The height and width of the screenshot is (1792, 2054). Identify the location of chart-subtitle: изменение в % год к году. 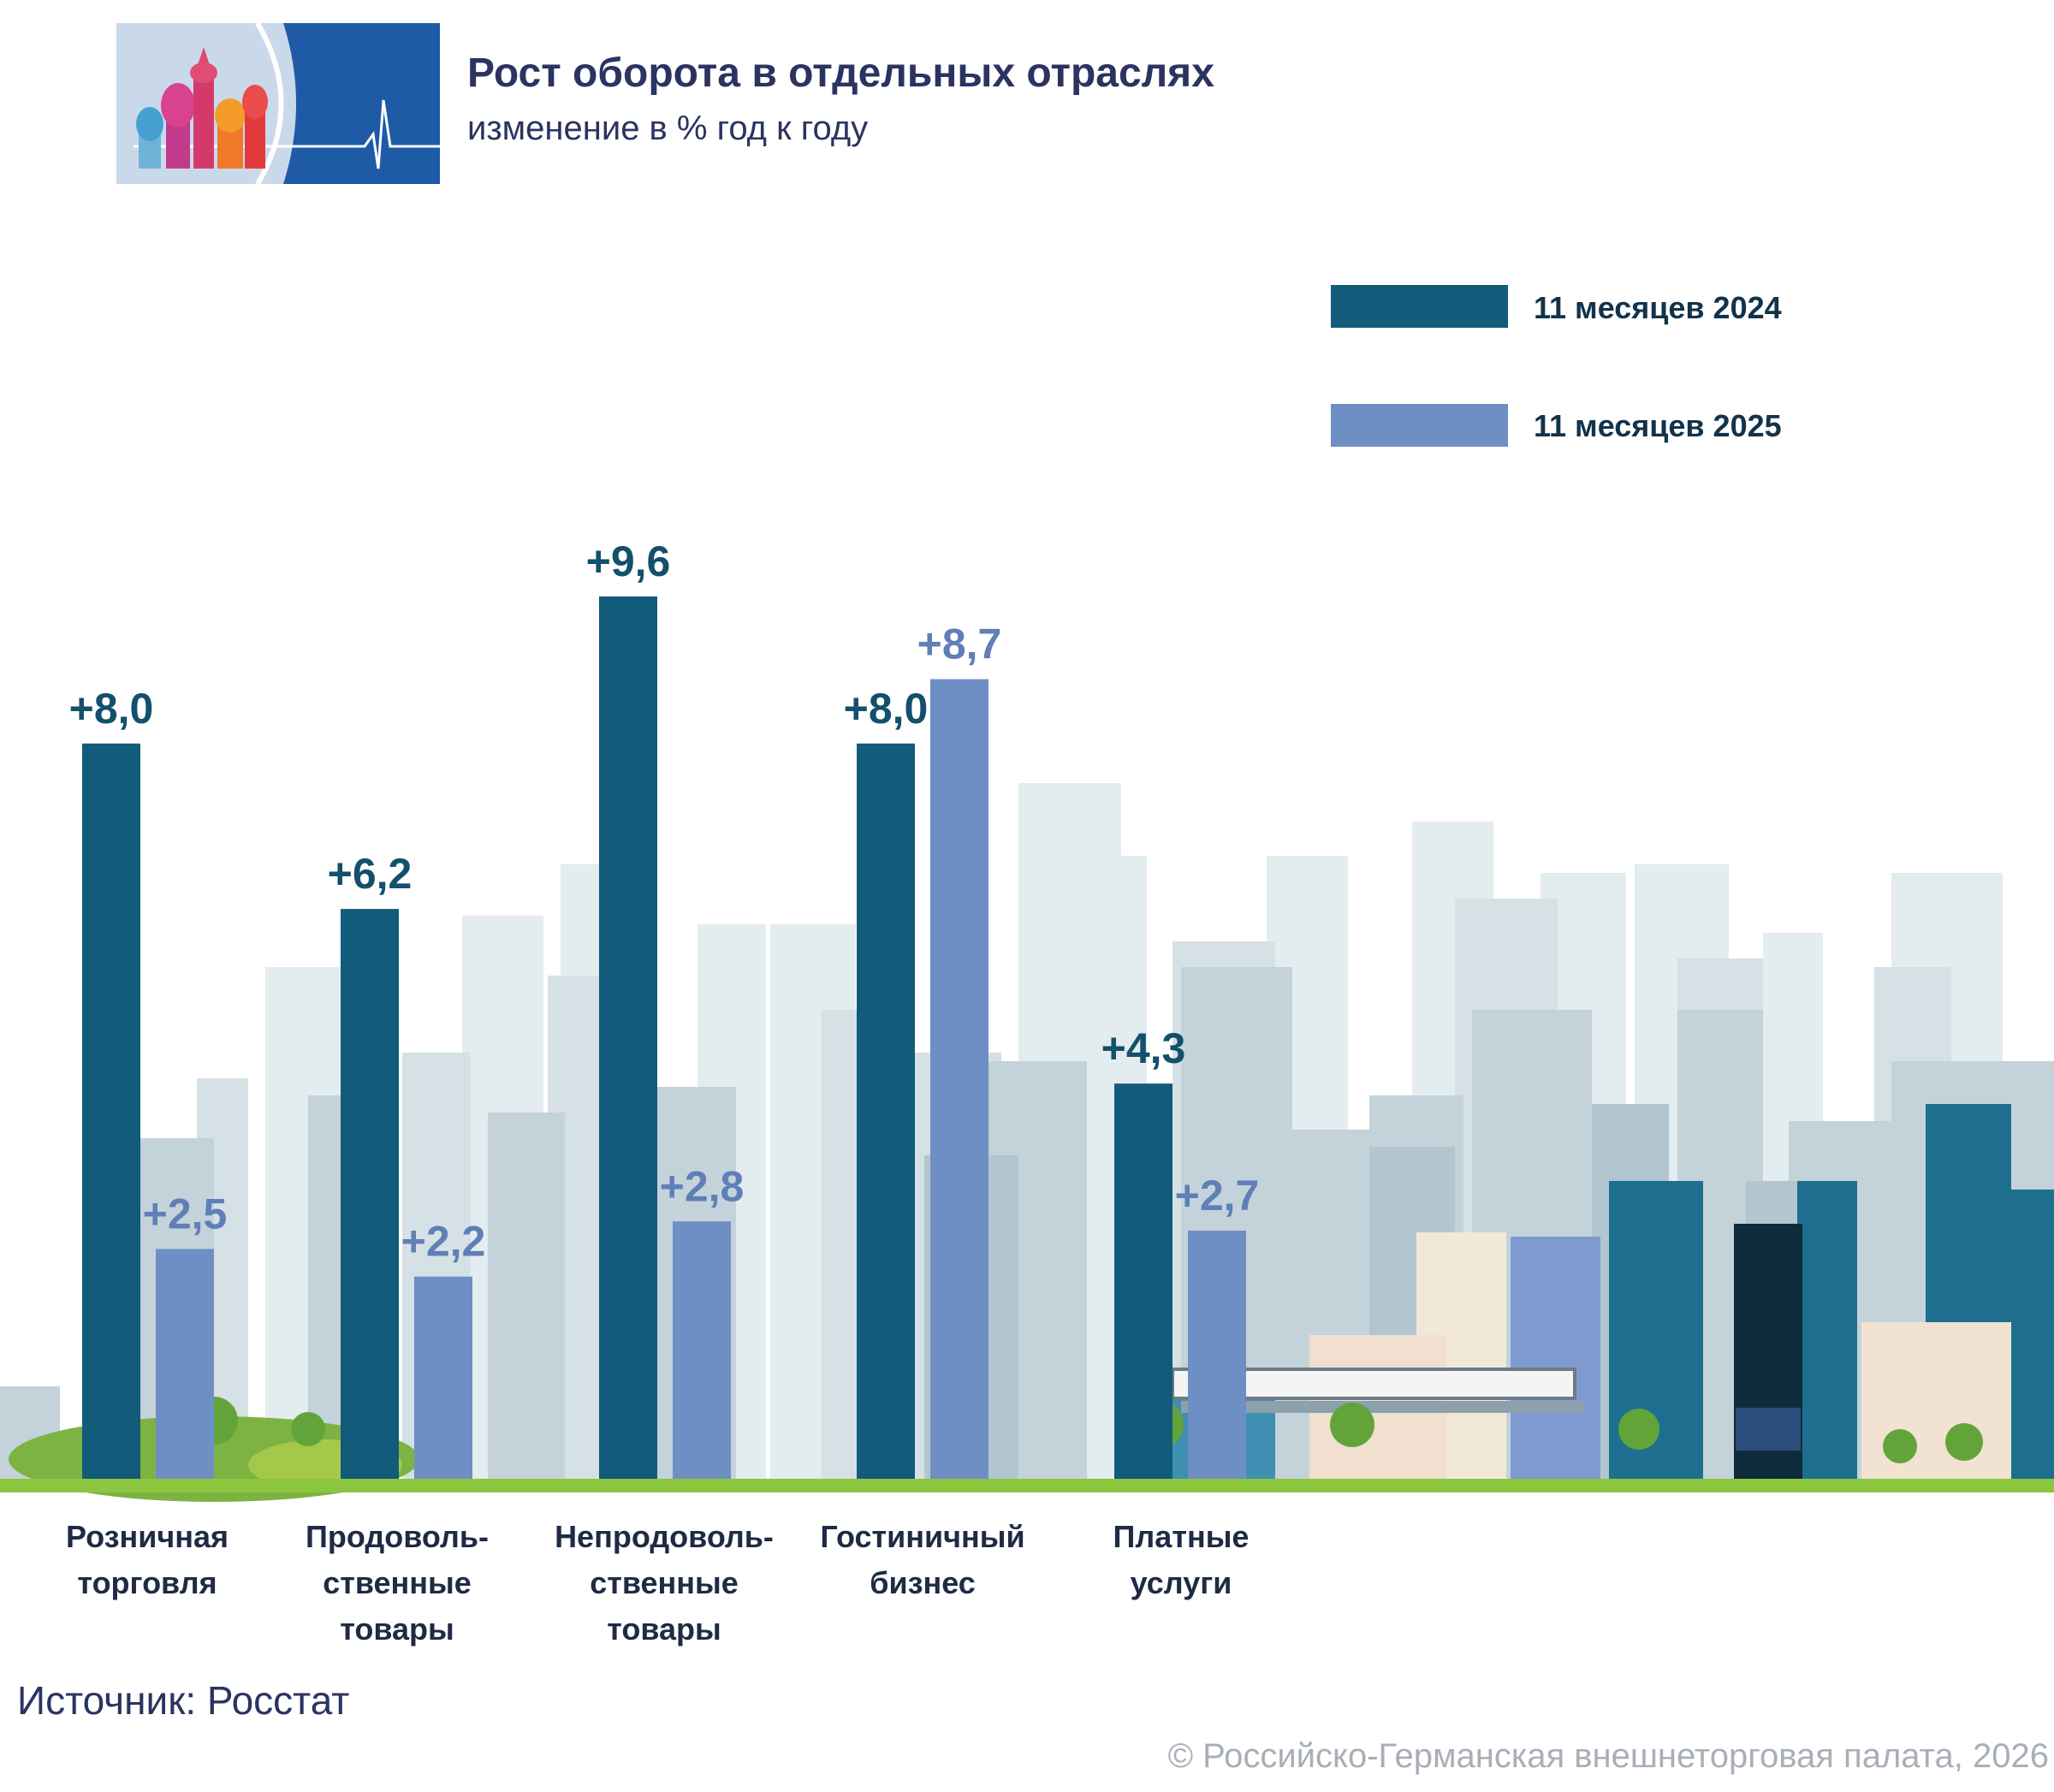
(668, 128).